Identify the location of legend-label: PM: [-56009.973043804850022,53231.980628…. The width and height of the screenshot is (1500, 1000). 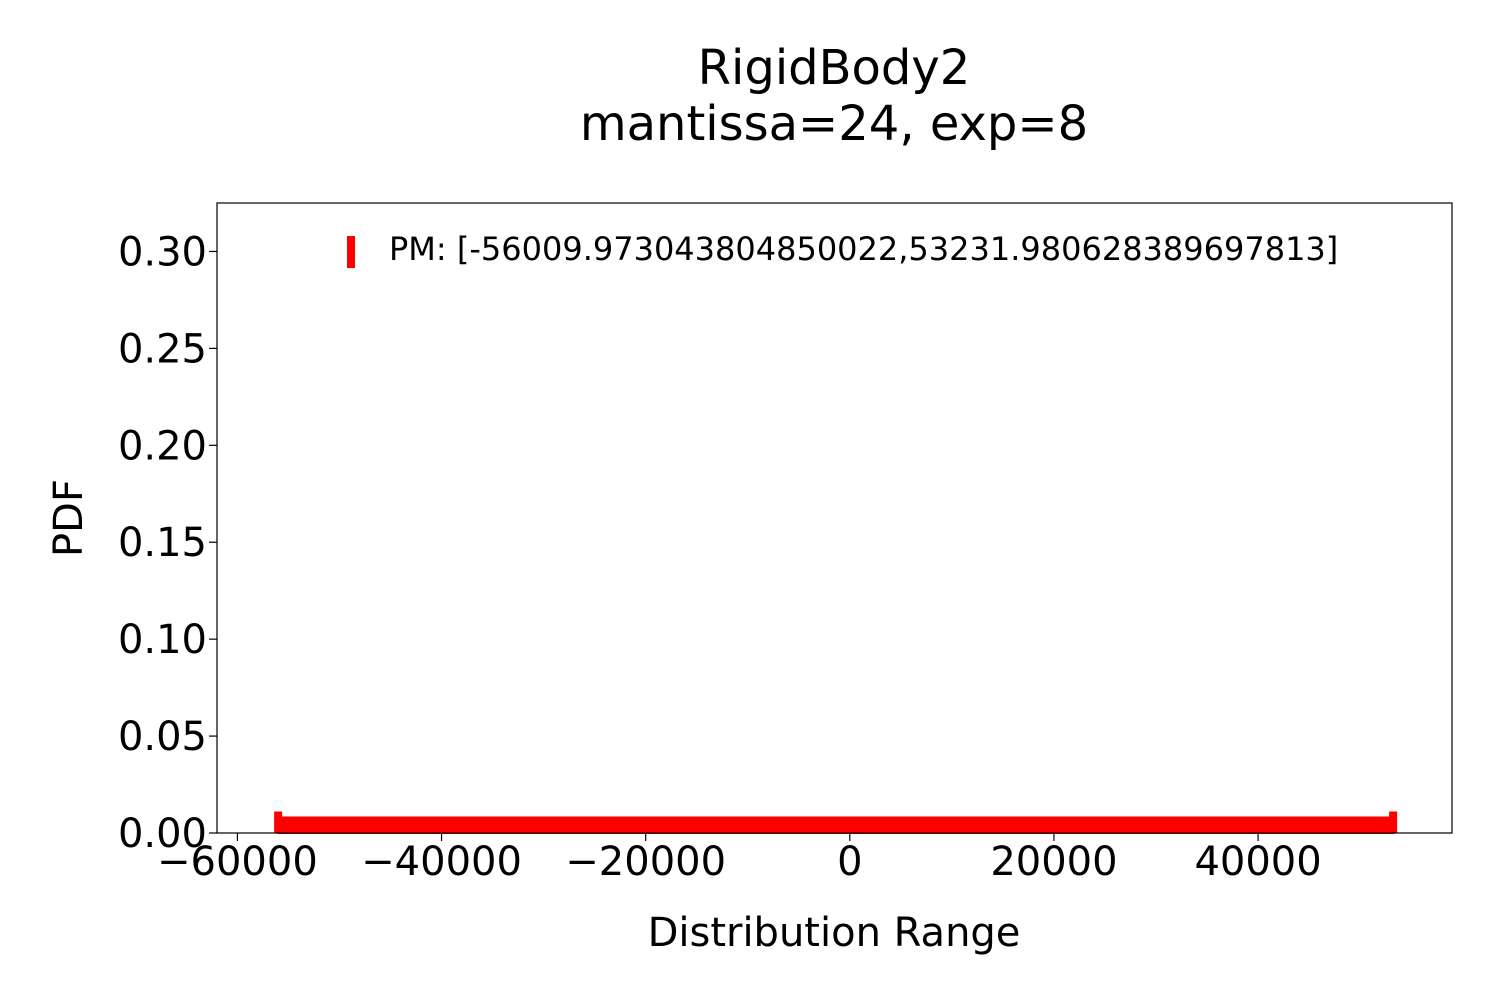
(863, 249).